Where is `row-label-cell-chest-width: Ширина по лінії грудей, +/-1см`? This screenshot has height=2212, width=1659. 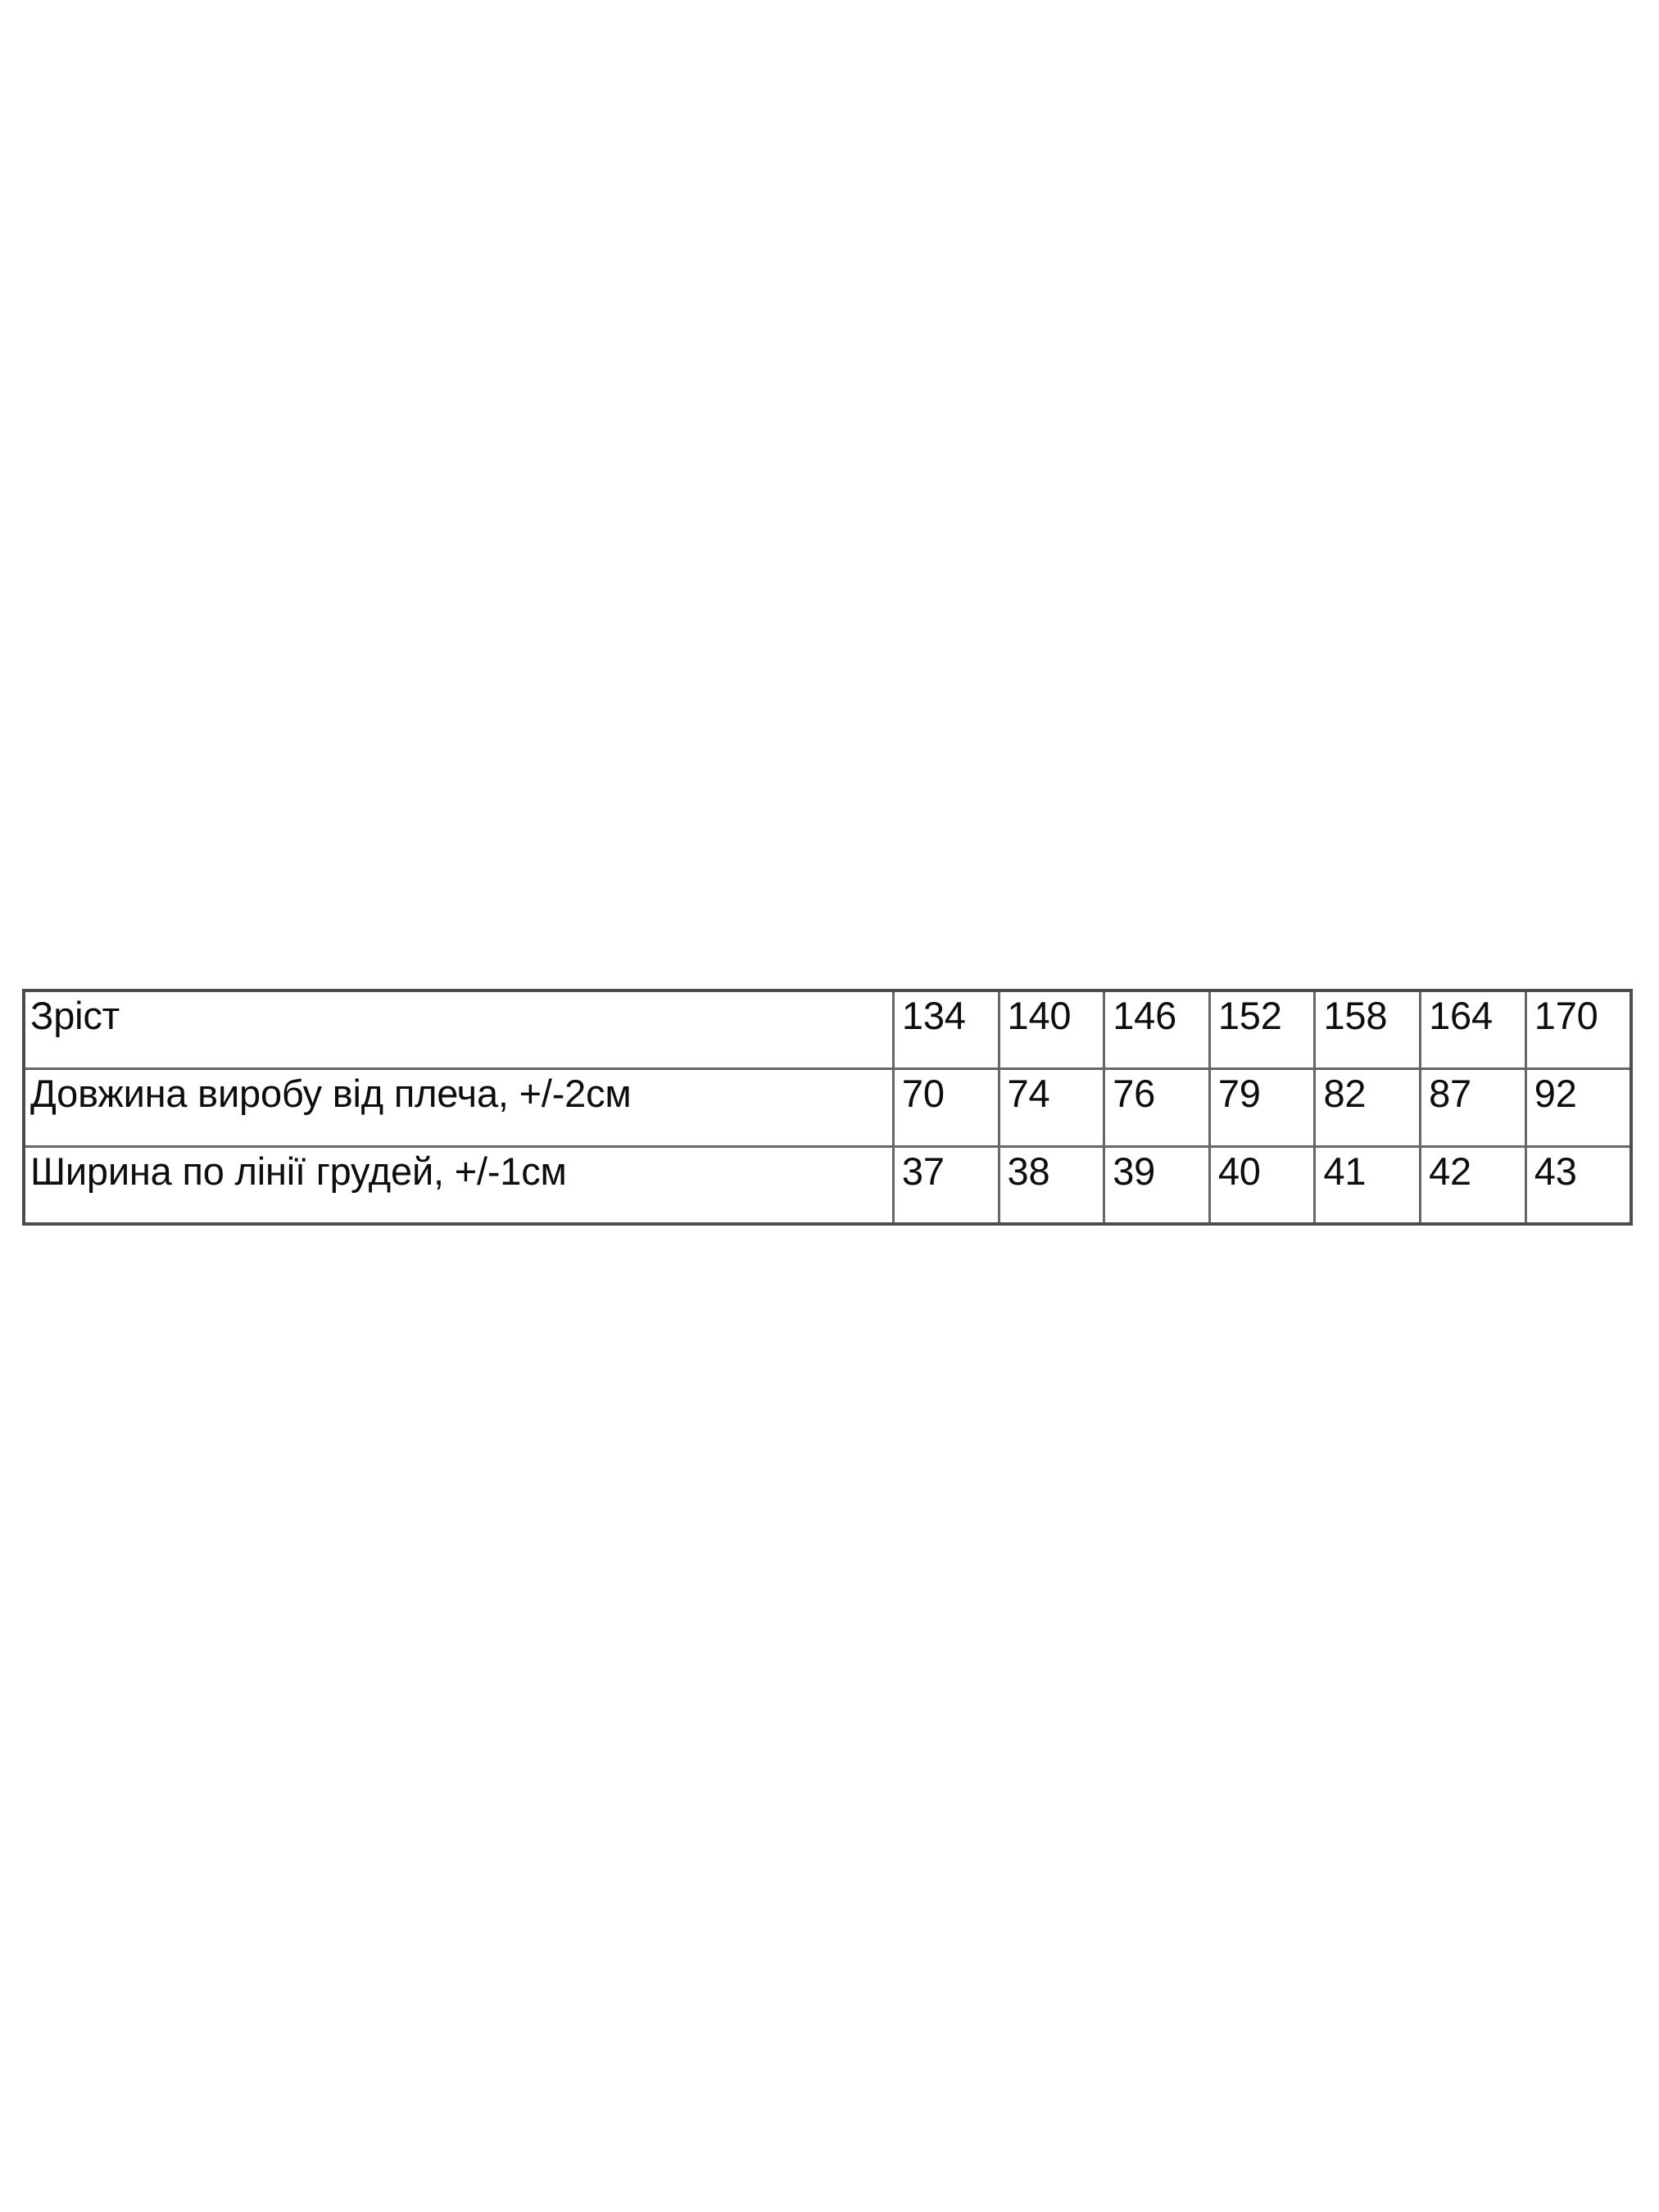 row-label-cell-chest-width: Ширина по лінії грудей, +/-1см is located at coordinates (458, 1185).